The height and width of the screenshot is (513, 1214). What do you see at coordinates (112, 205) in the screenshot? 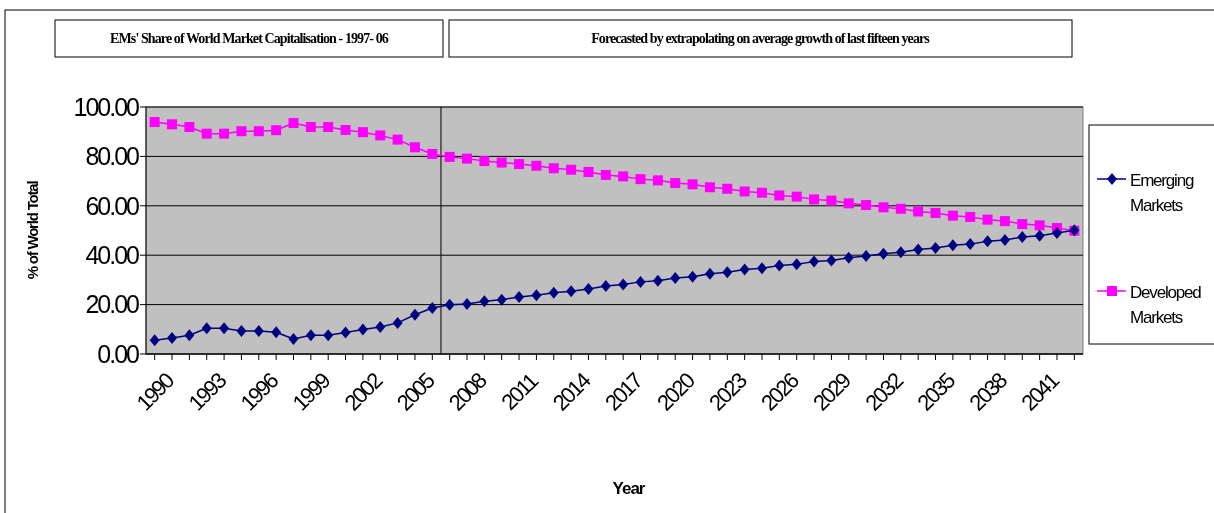
I see `y-tick-label: 60.00` at bounding box center [112, 205].